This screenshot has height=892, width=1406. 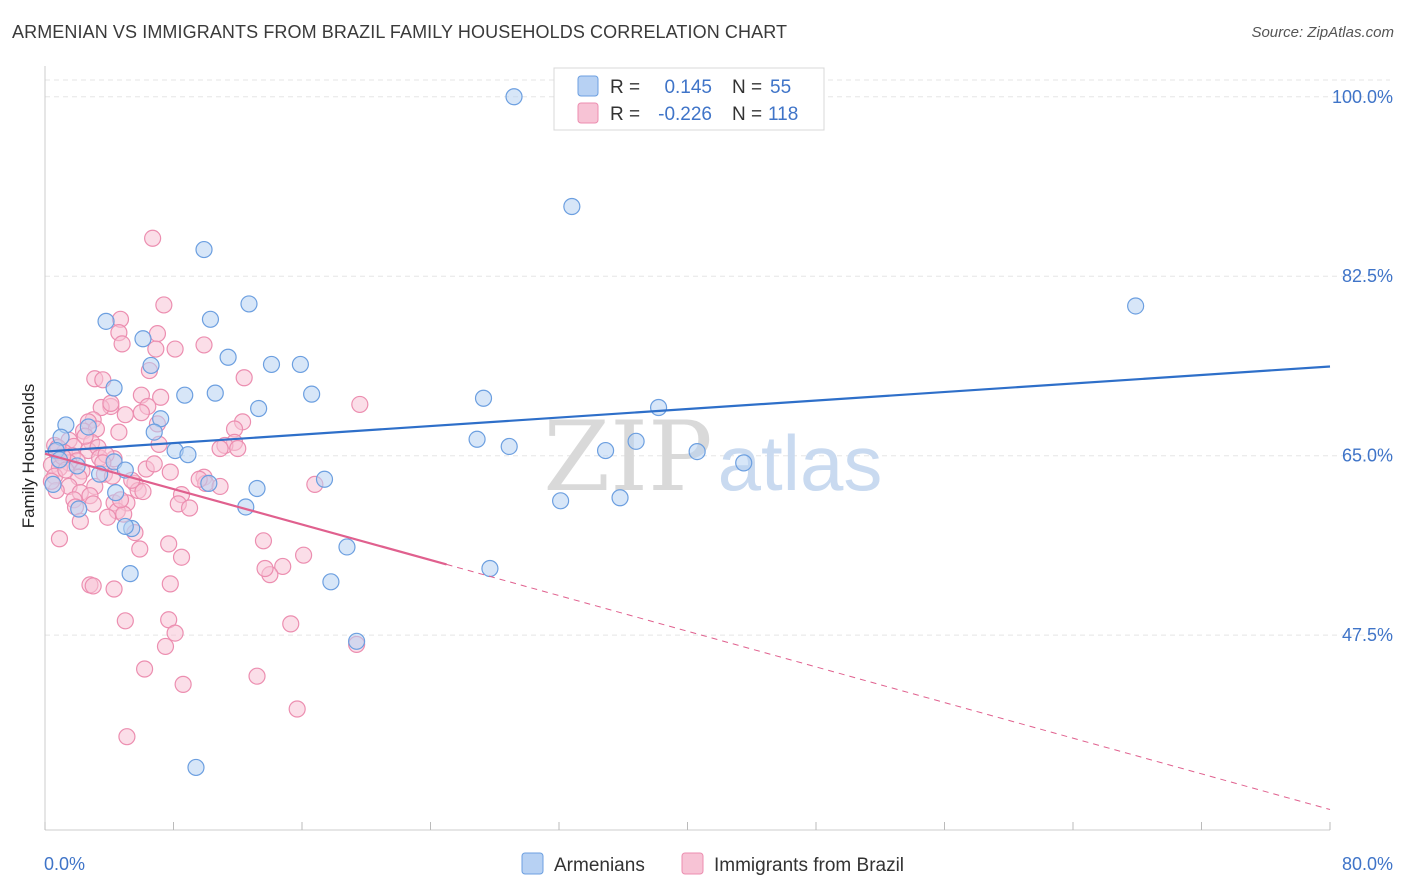 What do you see at coordinates (28, 456) in the screenshot?
I see `y-axis-label: Family Households` at bounding box center [28, 456].